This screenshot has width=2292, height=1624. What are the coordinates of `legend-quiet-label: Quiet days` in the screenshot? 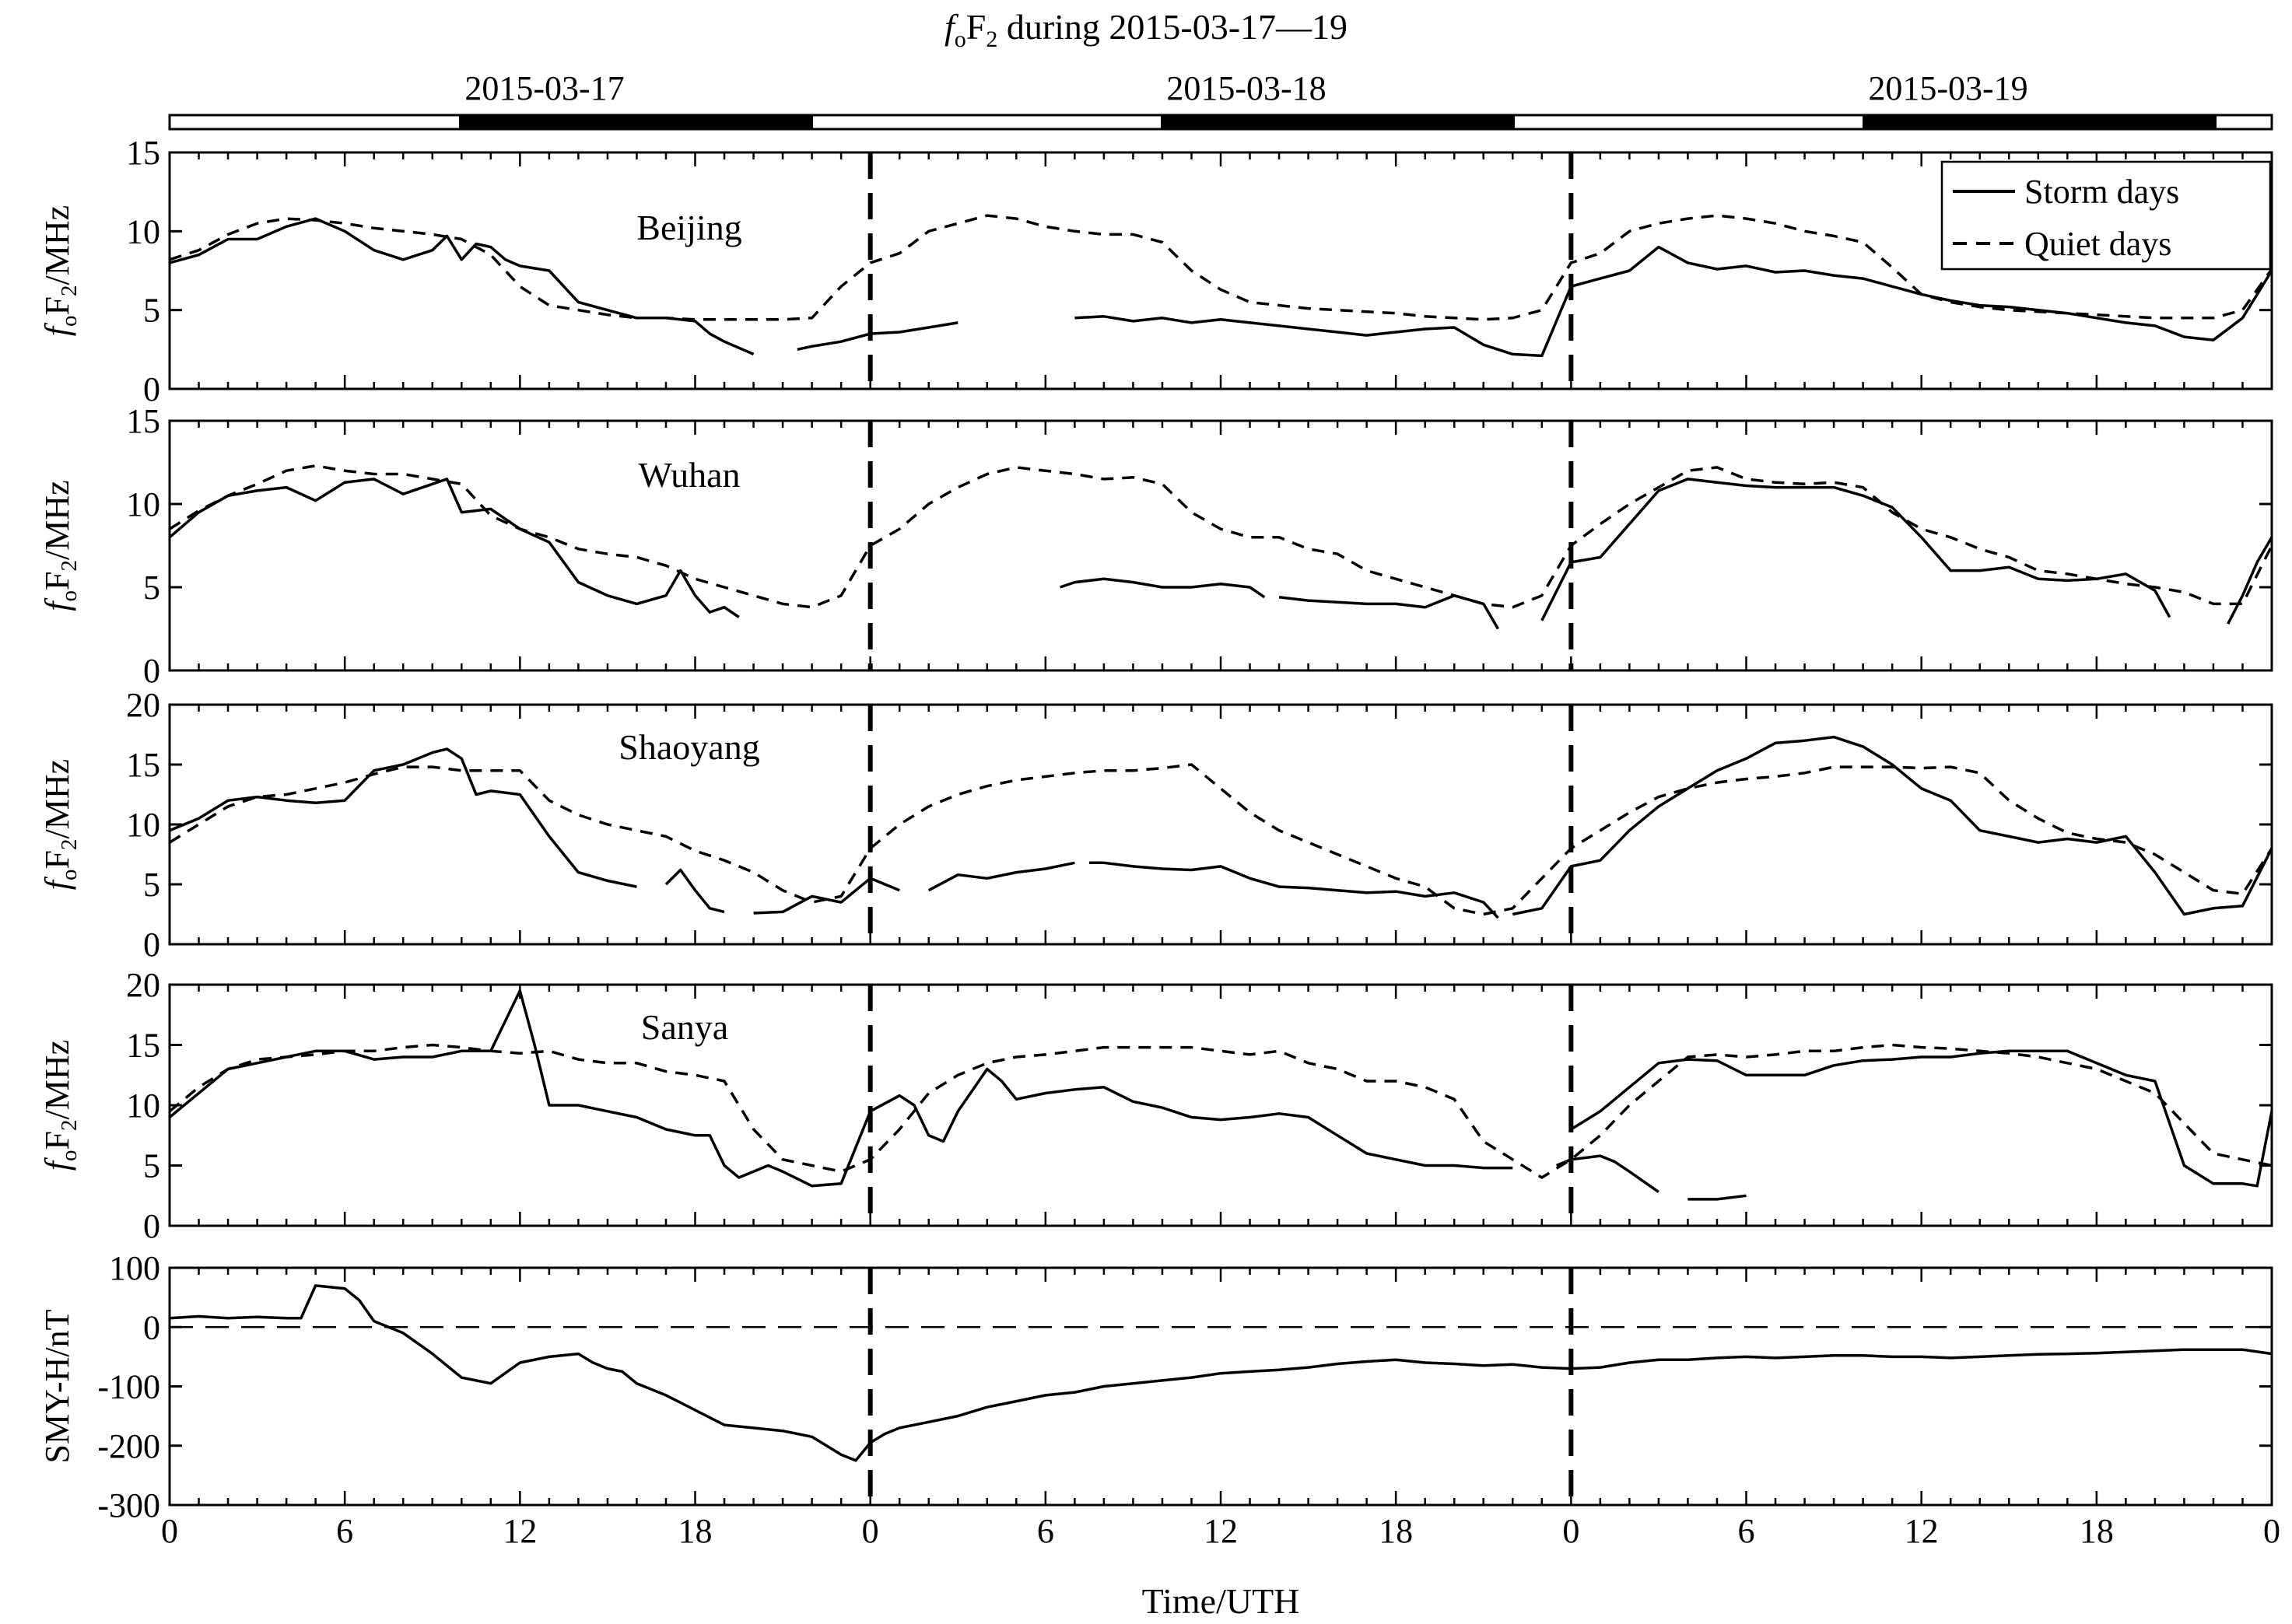 It's located at (2098, 244).